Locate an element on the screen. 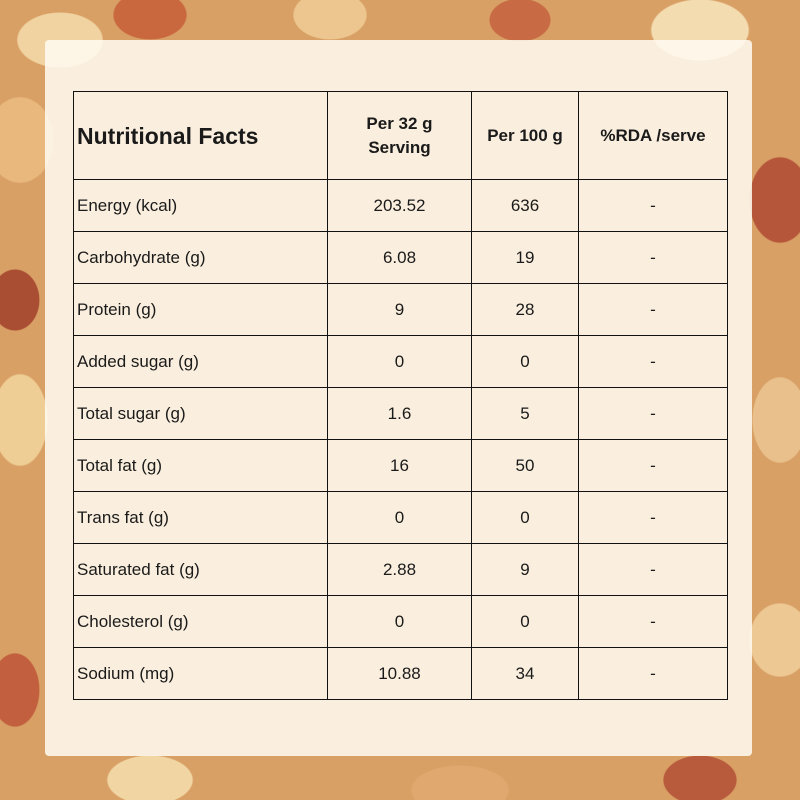 This screenshot has width=800, height=800. table-row: Added sugar (g) 0 0 - is located at coordinates (400, 361).